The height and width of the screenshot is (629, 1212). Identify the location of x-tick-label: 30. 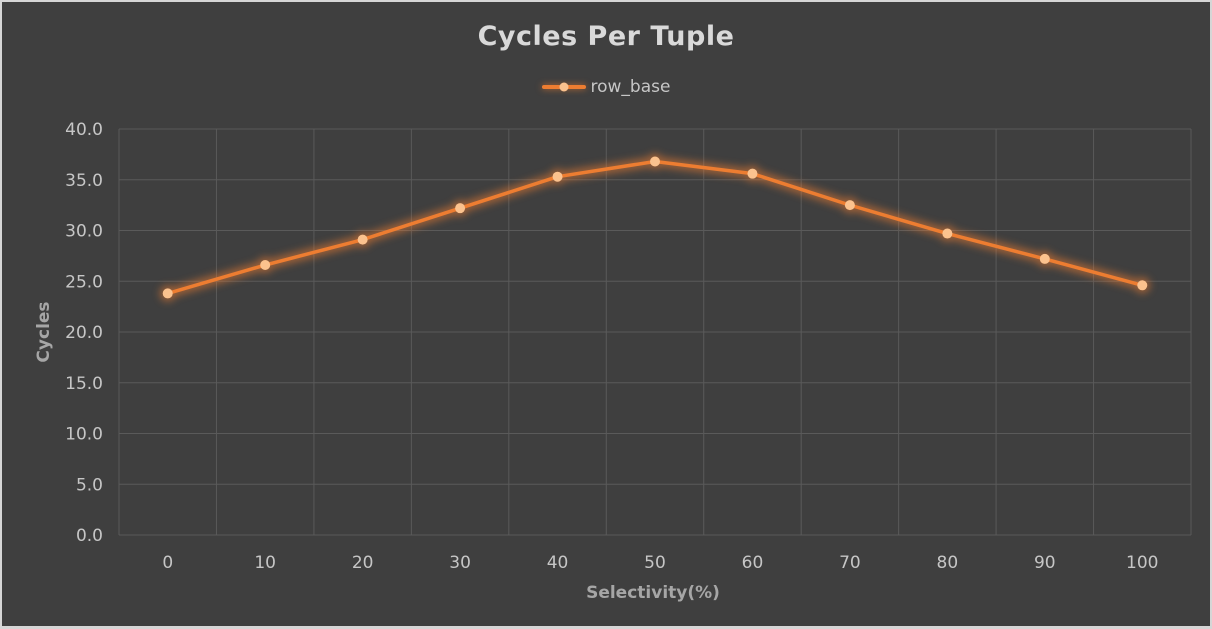
(460, 563).